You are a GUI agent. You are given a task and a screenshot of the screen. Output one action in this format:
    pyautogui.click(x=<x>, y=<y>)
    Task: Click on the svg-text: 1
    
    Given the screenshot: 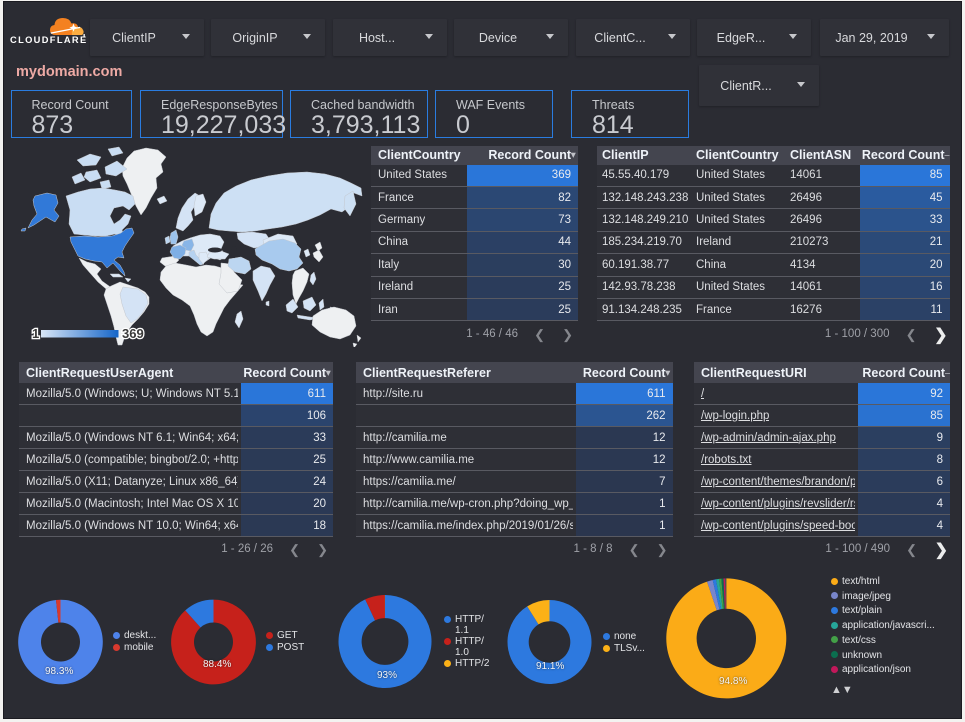 What is the action you would take?
    pyautogui.click(x=35, y=333)
    